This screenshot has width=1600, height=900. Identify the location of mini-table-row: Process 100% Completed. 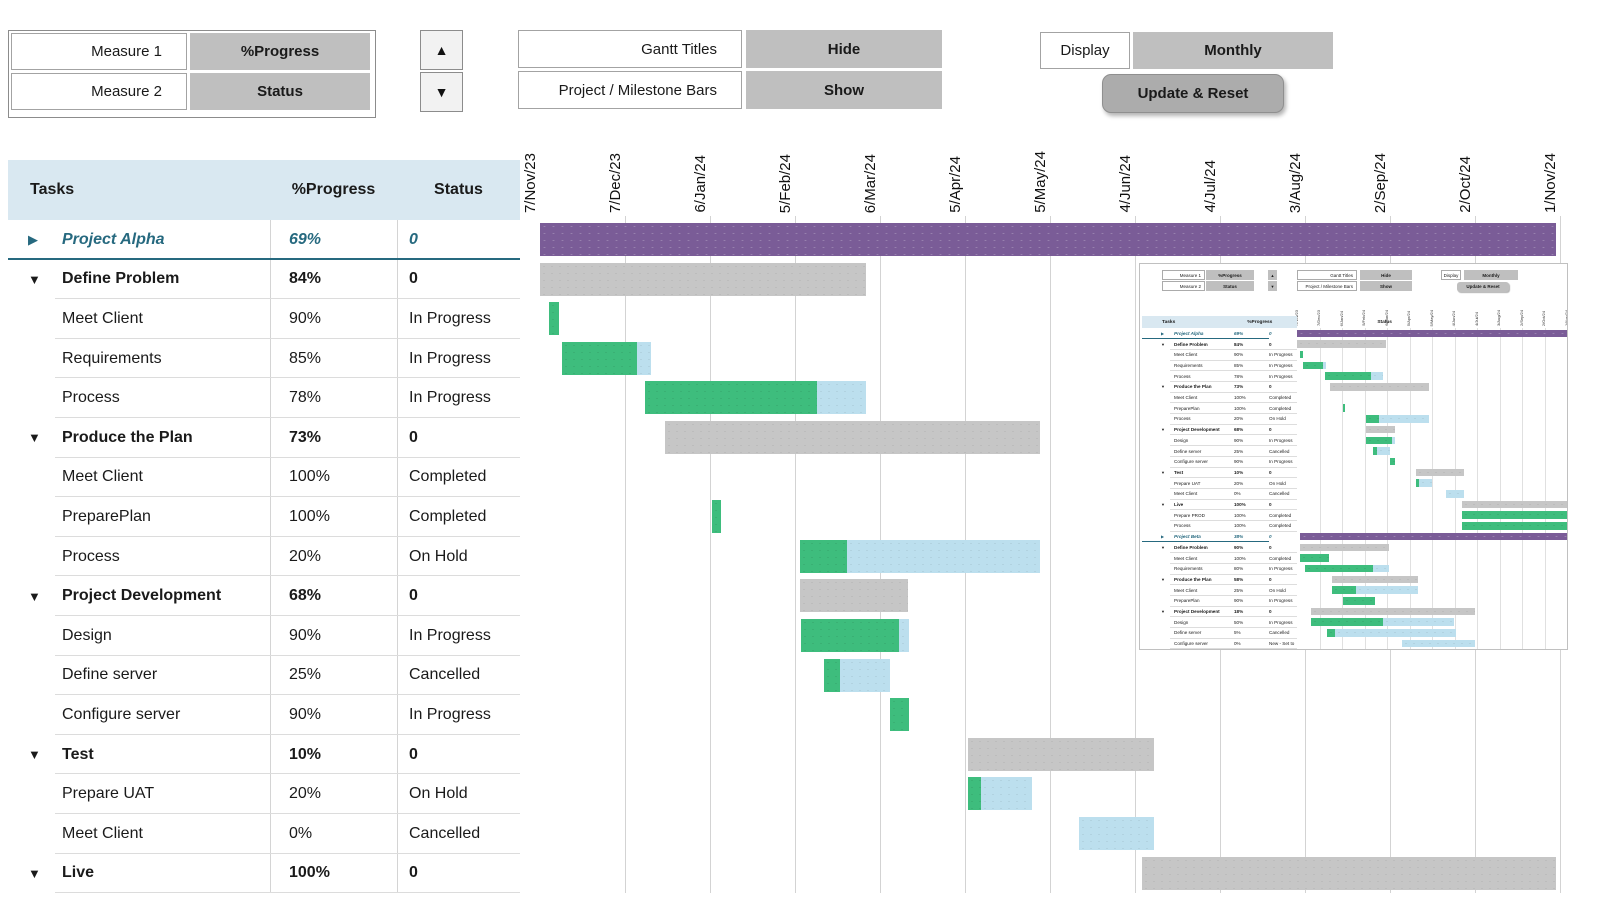
(1353, 526).